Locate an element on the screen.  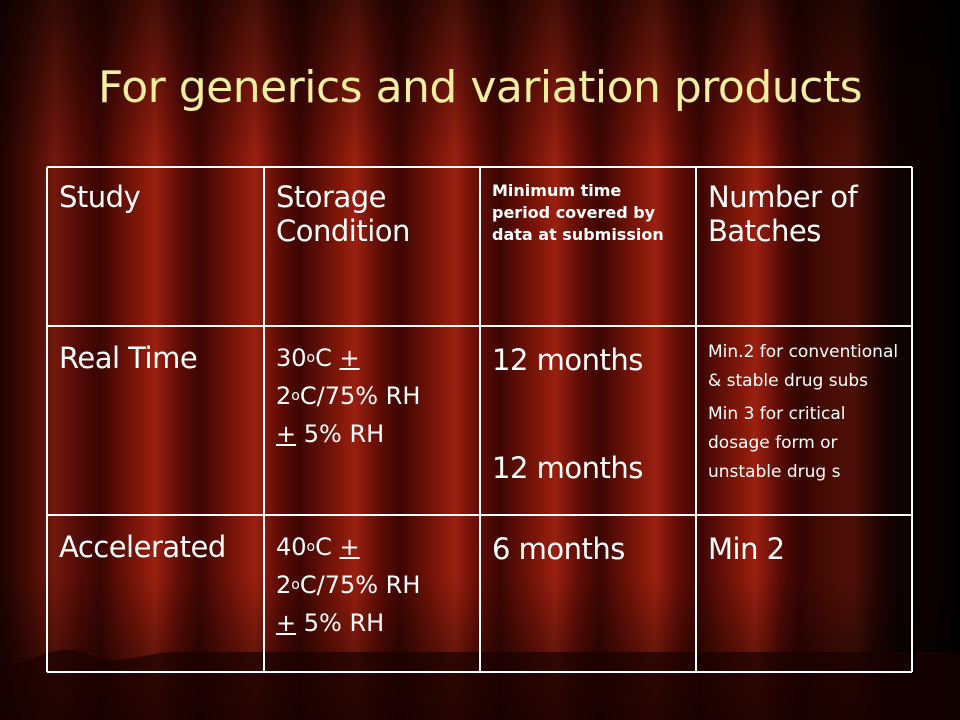
header-cell: Number of Batches is located at coordinates (783, 214).